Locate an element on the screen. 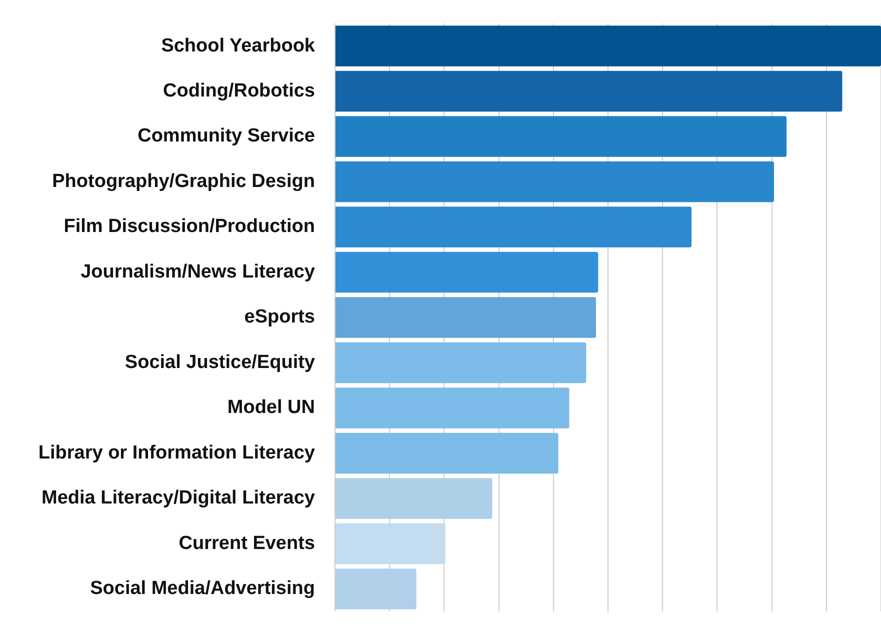 The height and width of the screenshot is (635, 881). y-tick-label: Journalism/News Literacy is located at coordinates (198, 271).